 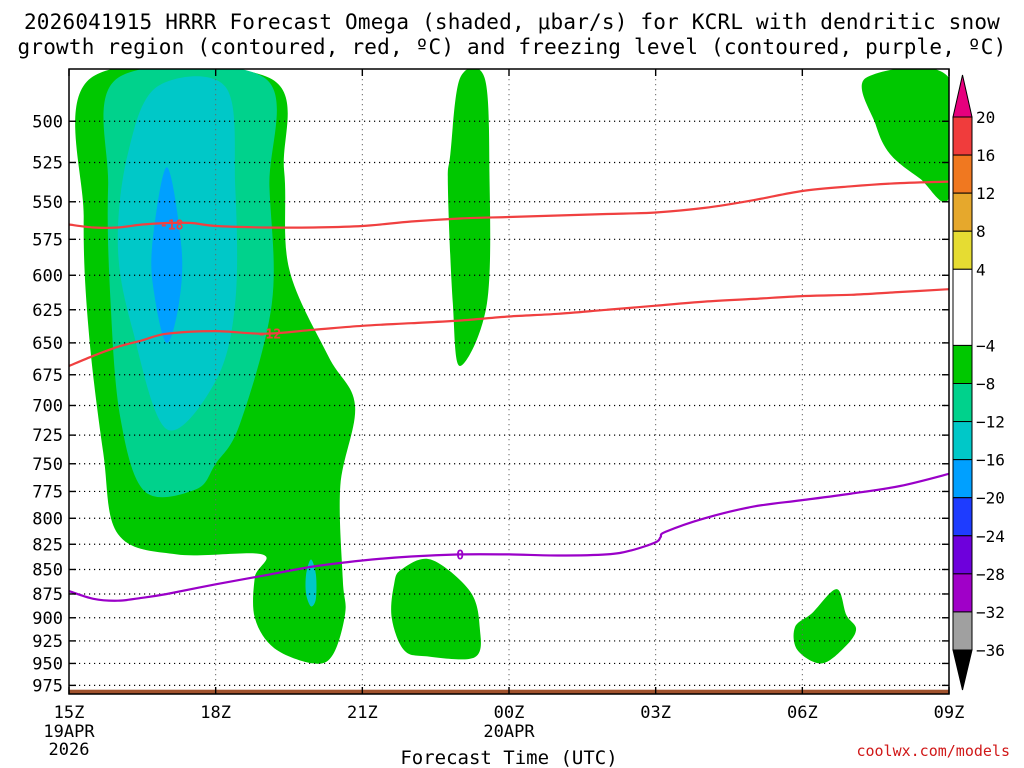 I want to click on colorbar-label: 4, so click(x=981, y=269).